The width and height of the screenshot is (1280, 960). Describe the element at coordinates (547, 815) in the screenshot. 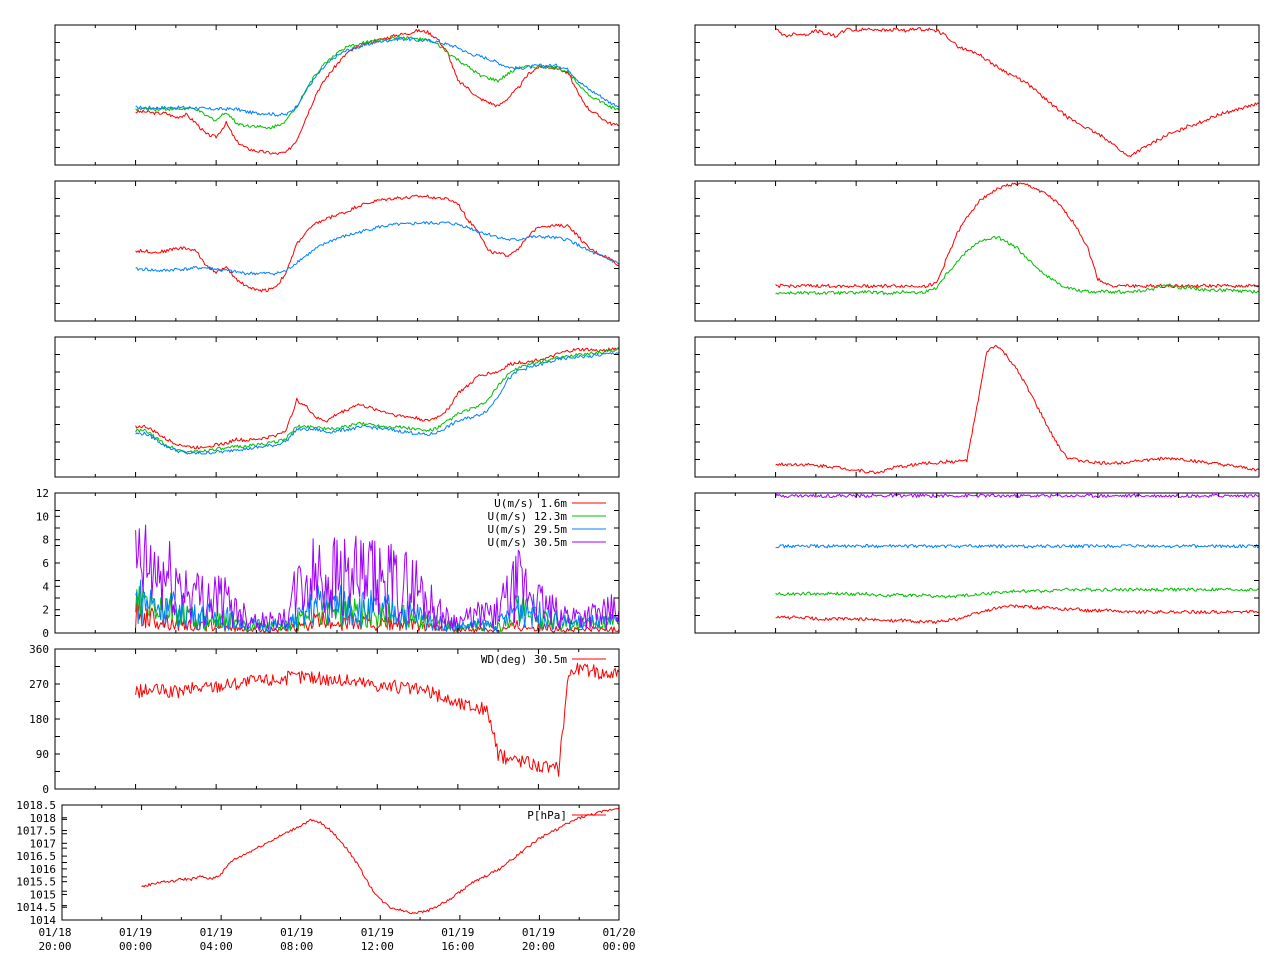

I see `legend-entry-label: P[hPa]` at that location.